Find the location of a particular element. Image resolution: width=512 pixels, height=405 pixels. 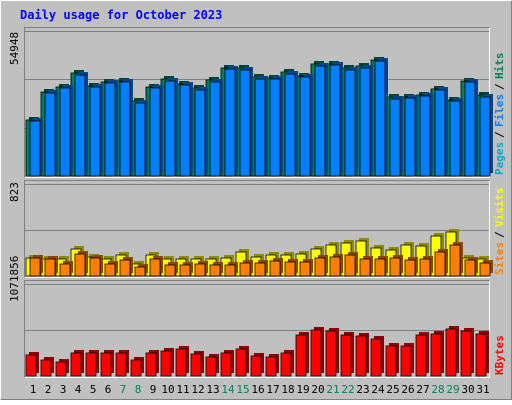

x-tick-label-day-30: 30 is located at coordinates (467, 389).